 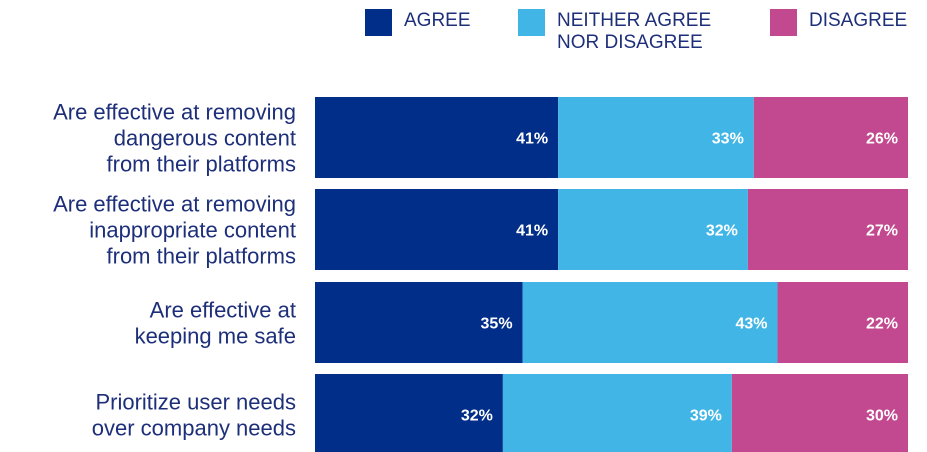 I want to click on value-label-neither-agree-nor-disagree-row-4: 39%, so click(x=706, y=416).